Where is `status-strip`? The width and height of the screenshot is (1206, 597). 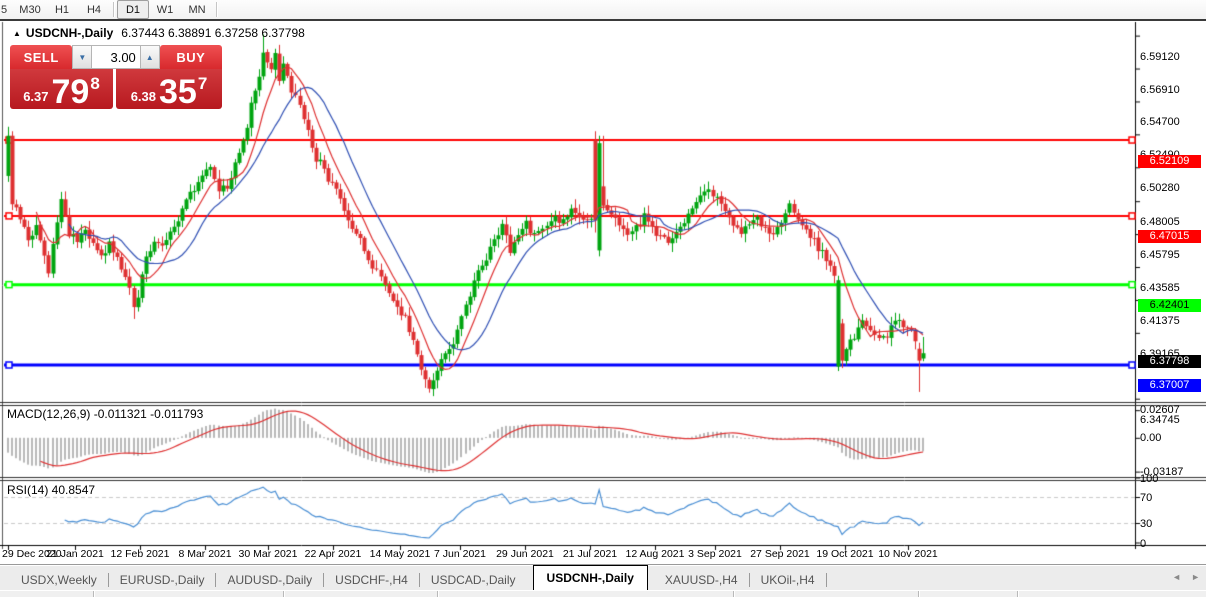
status-strip is located at coordinates (603, 593).